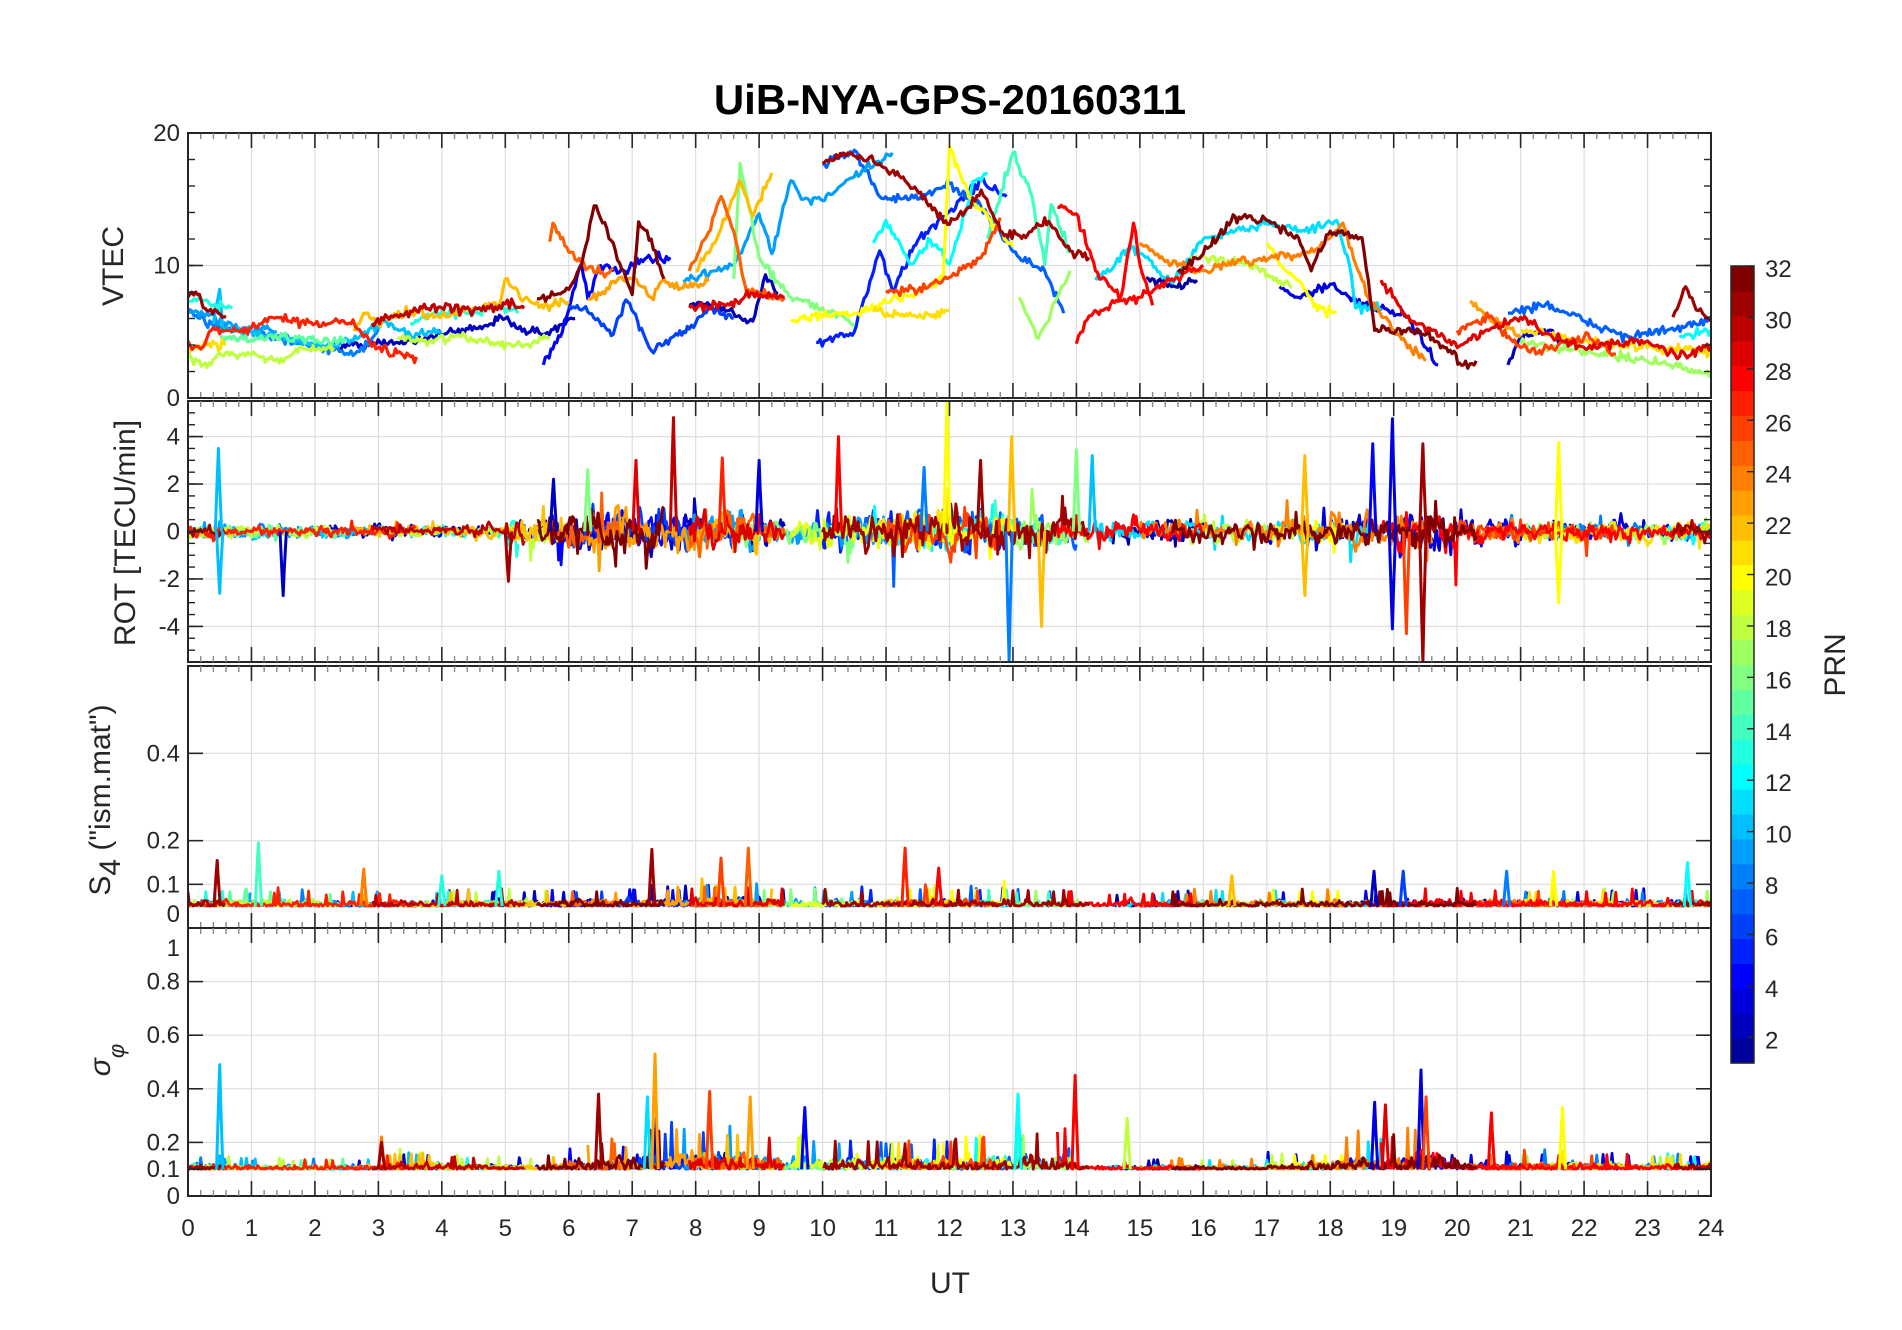 The height and width of the screenshot is (1330, 1902). I want to click on colorbar-tick-label: 2, so click(1771, 1040).